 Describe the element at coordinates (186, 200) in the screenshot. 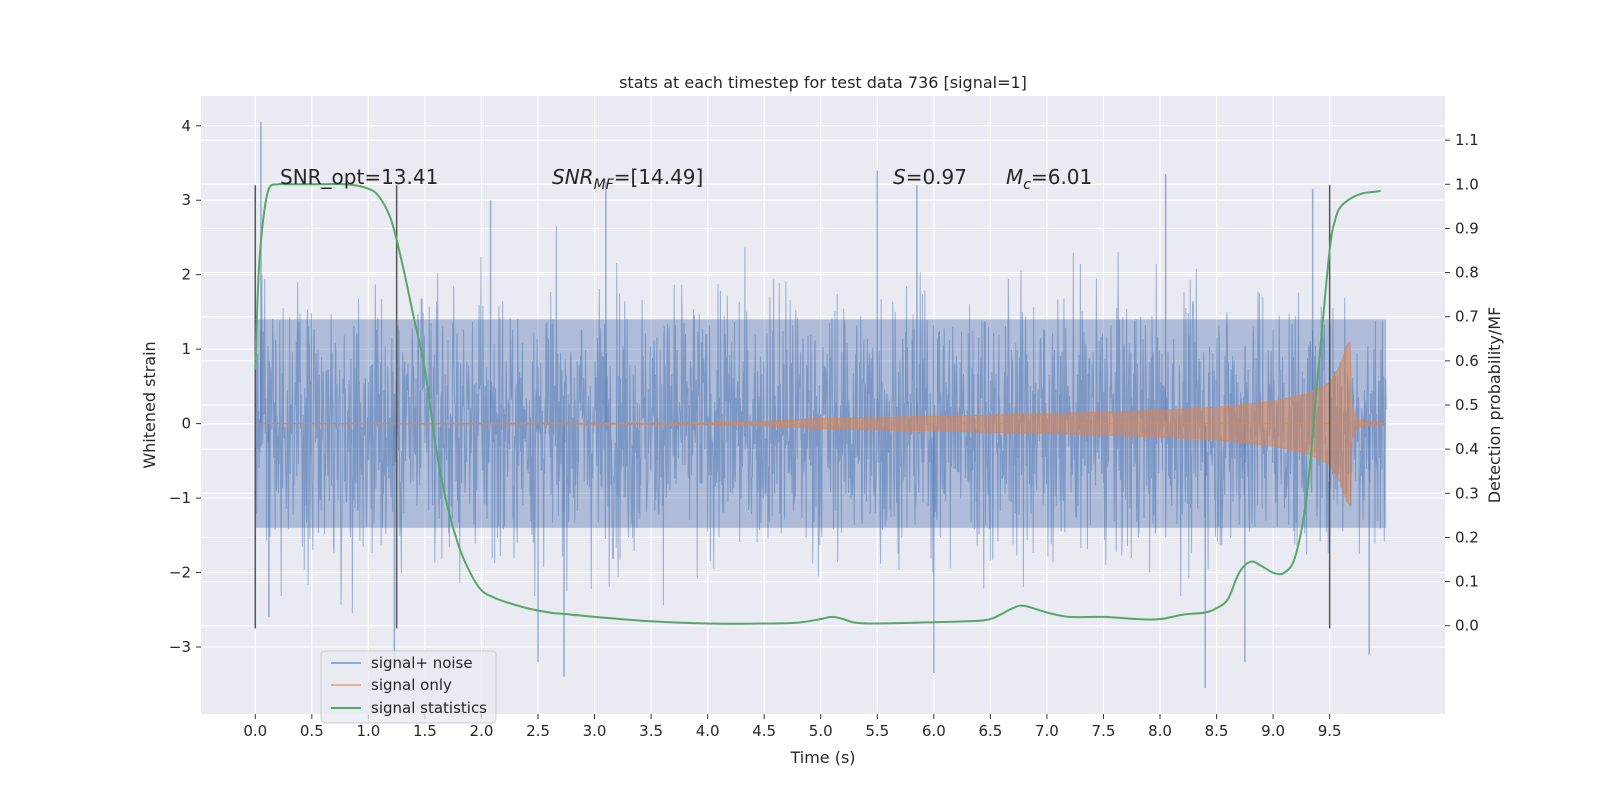

I see `y-left-tick-label: 3` at that location.